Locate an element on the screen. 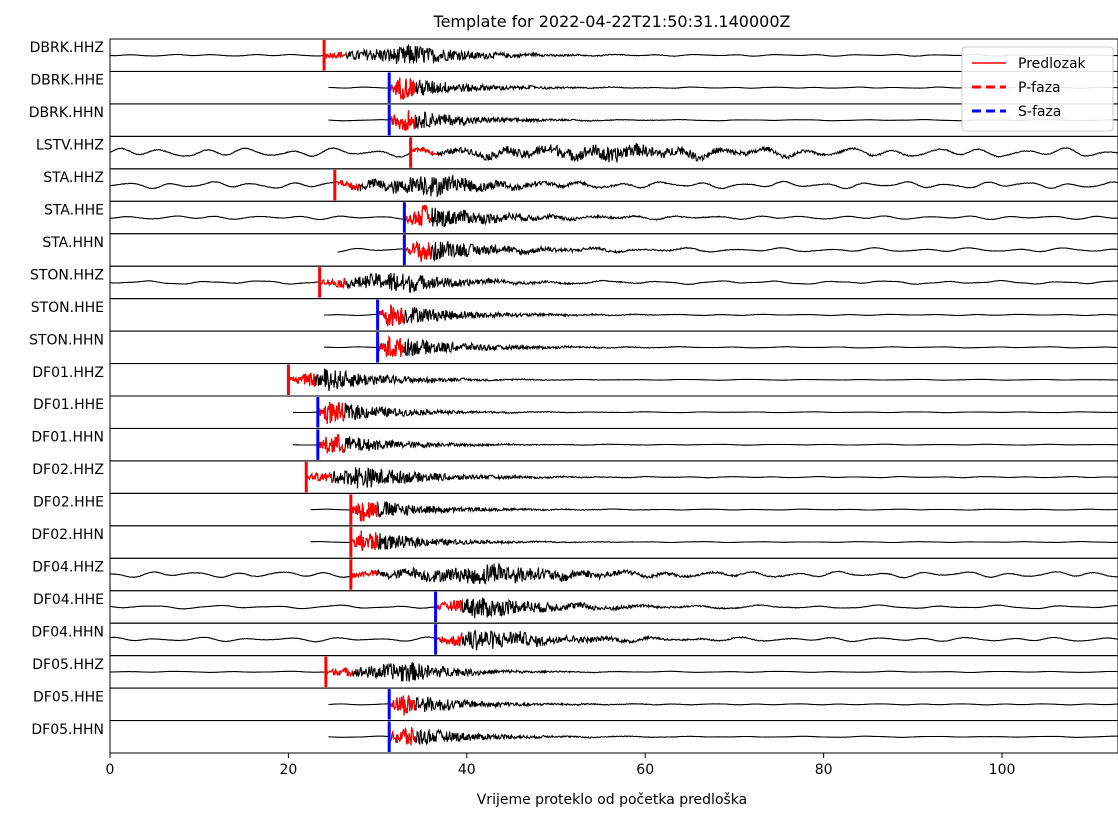  trace-panel: LSTV.HHZ is located at coordinates (577, 152).